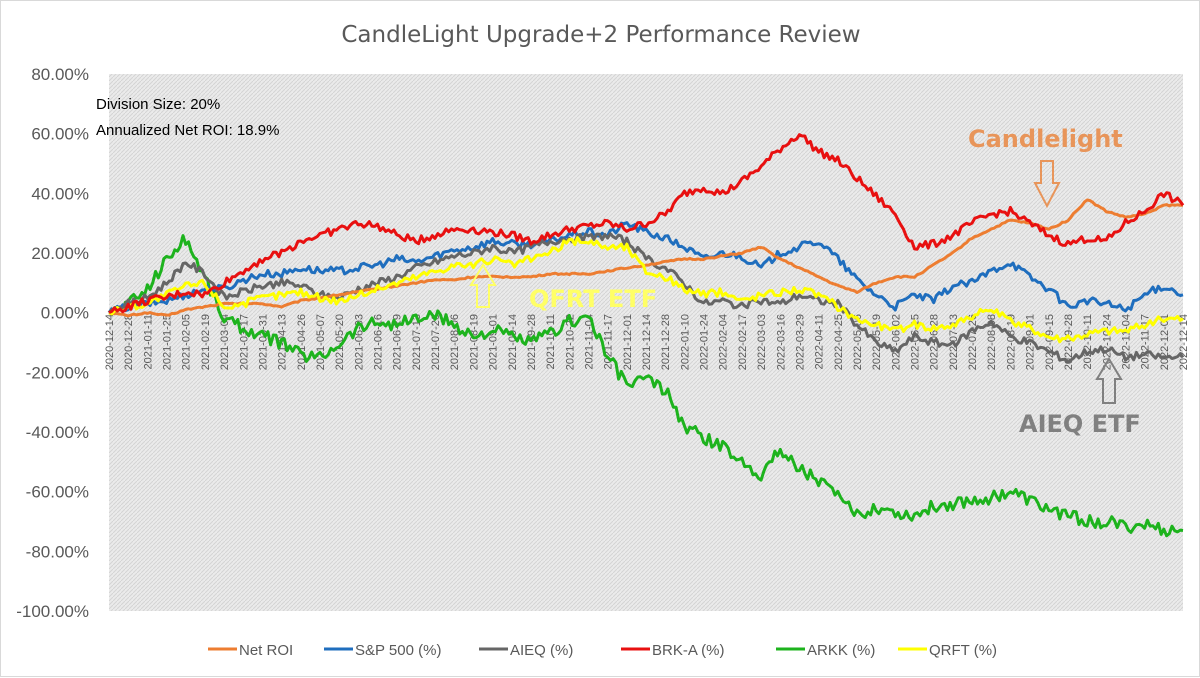 Image resolution: width=1200 pixels, height=678 pixels. What do you see at coordinates (168, 342) in the screenshot?
I see `x-tick-label: 2021-01-25` at bounding box center [168, 342].